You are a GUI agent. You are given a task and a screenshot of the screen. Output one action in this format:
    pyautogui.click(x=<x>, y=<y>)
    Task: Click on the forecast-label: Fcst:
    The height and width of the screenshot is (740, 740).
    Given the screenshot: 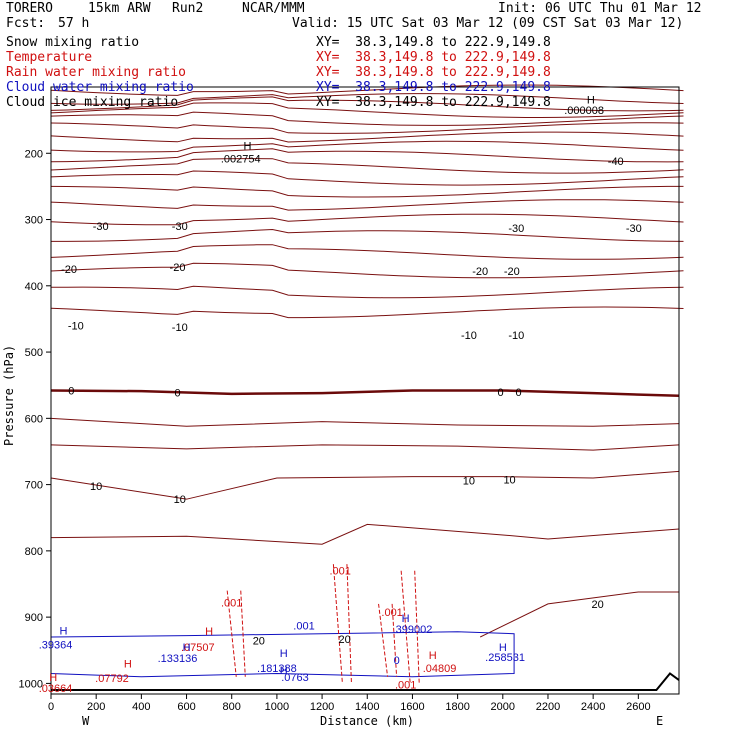 What is the action you would take?
    pyautogui.click(x=26, y=23)
    